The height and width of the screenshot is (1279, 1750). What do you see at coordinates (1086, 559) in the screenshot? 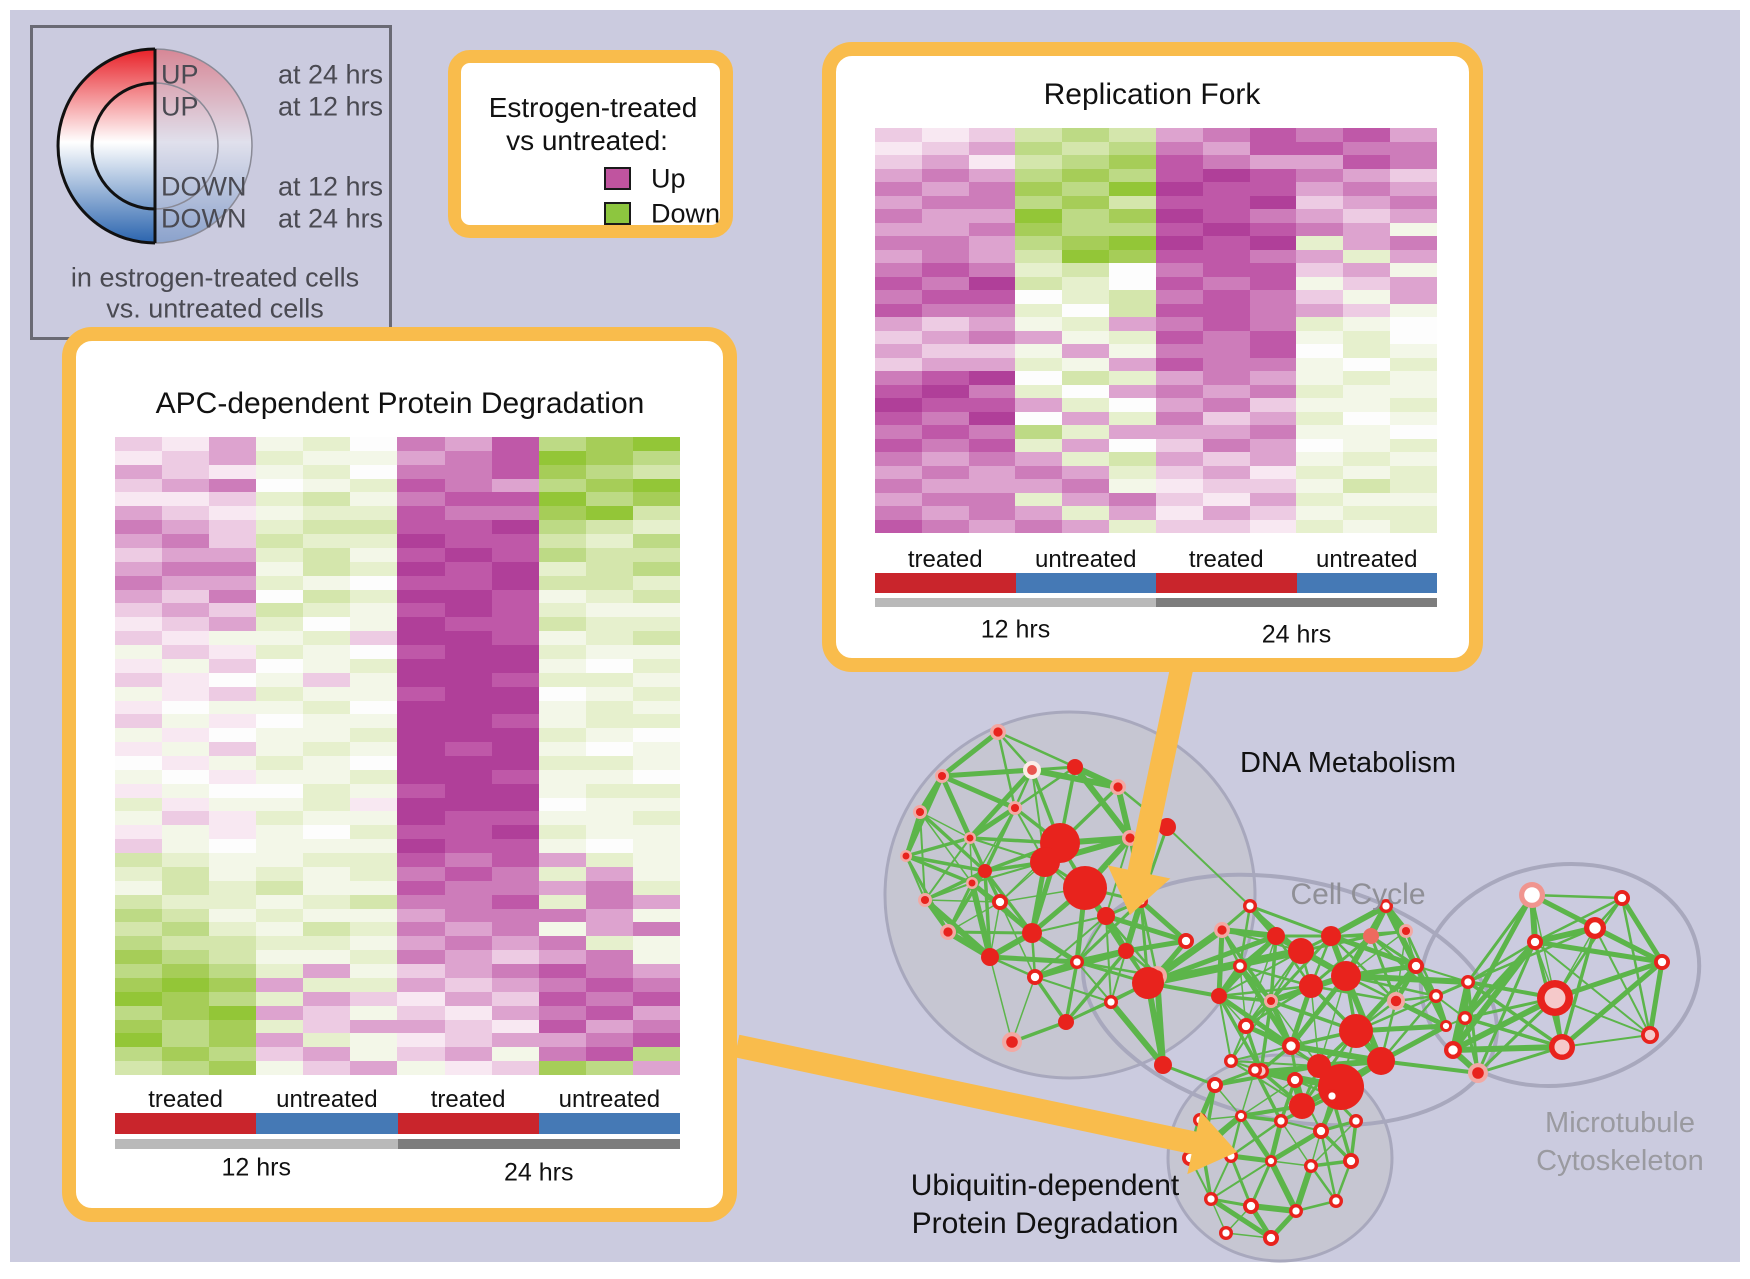
I see `rf-group-label-1: untreated` at bounding box center [1086, 559].